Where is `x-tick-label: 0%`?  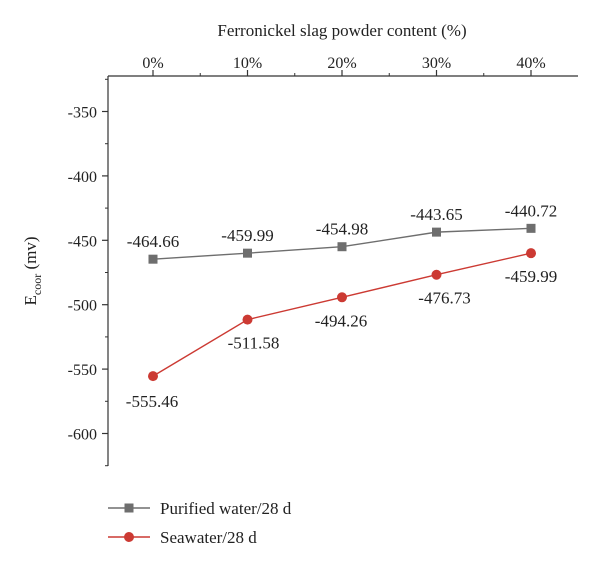
x-tick-label: 0% is located at coordinates (152, 63).